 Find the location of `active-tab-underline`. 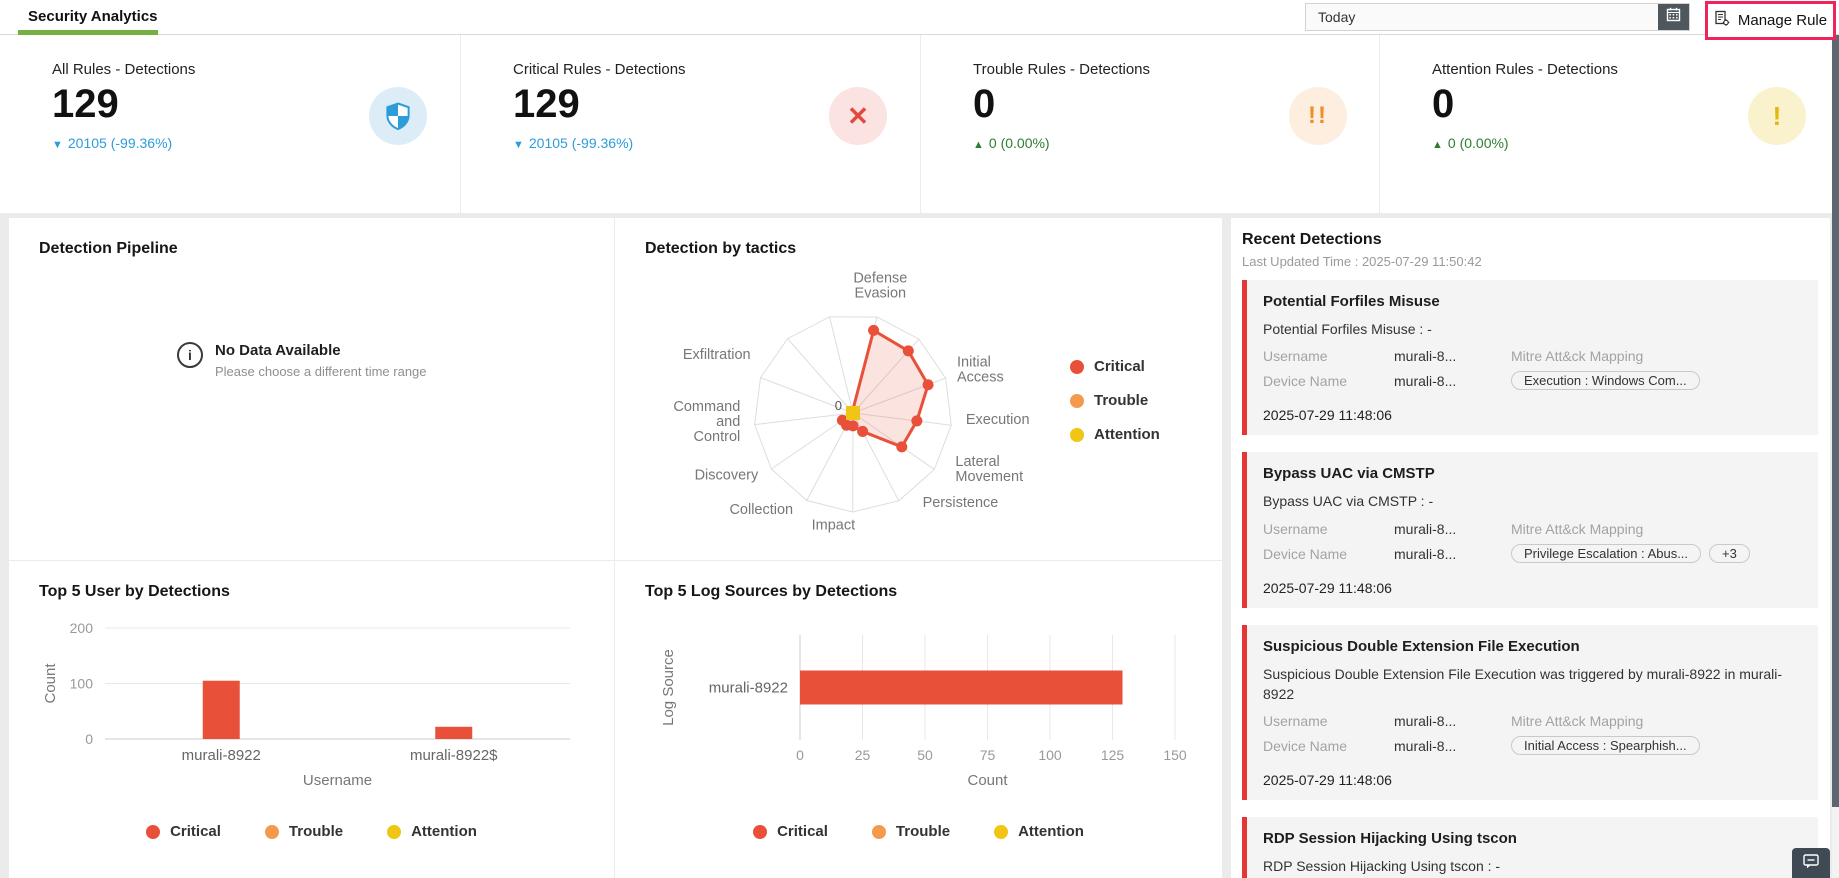

active-tab-underline is located at coordinates (88, 32).